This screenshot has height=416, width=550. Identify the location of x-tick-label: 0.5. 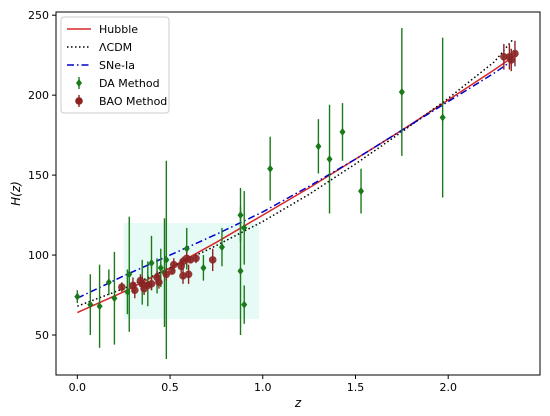
(170, 387).